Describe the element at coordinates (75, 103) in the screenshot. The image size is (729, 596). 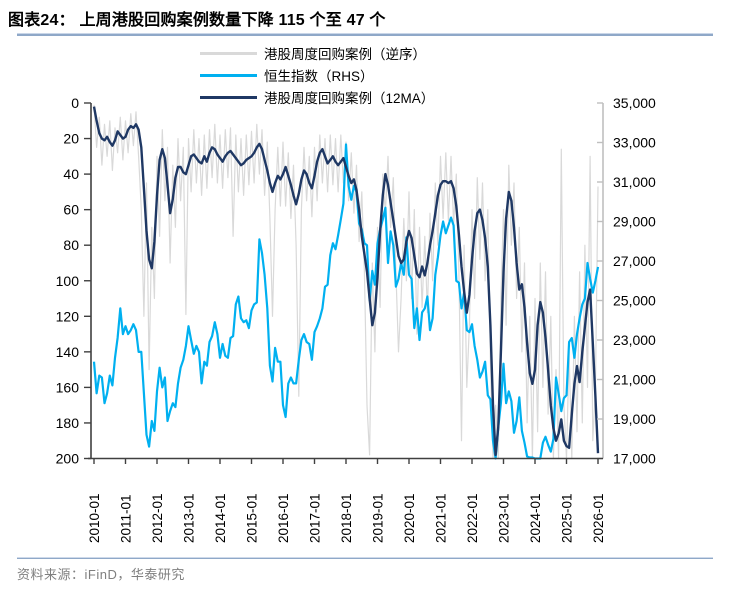
I see `tick-label: 0` at that location.